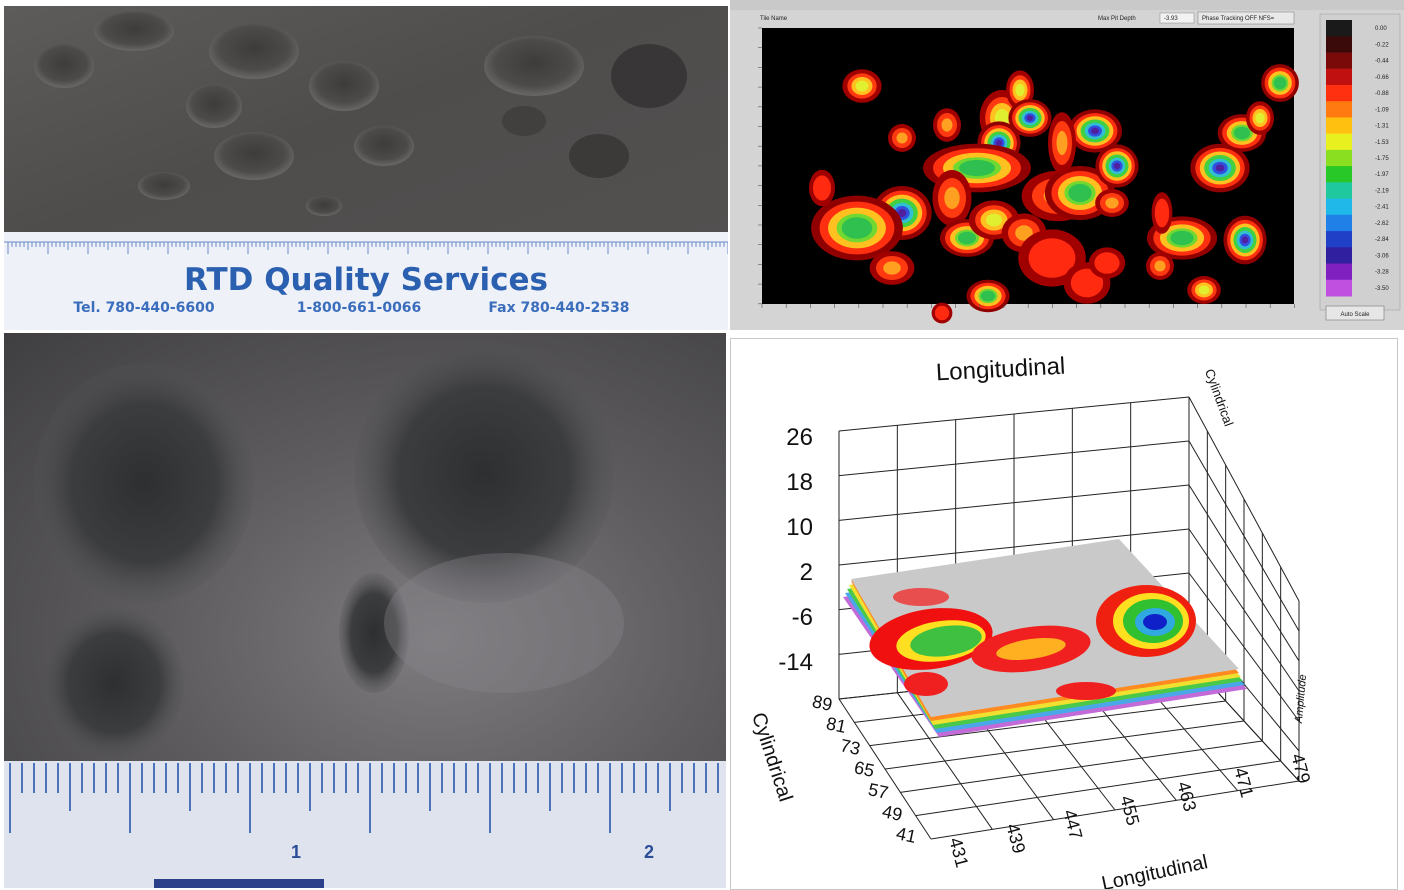 The image size is (1404, 890). Describe the element at coordinates (878, 791) in the screenshot. I see `cylindrical-tick-label: 57` at that location.